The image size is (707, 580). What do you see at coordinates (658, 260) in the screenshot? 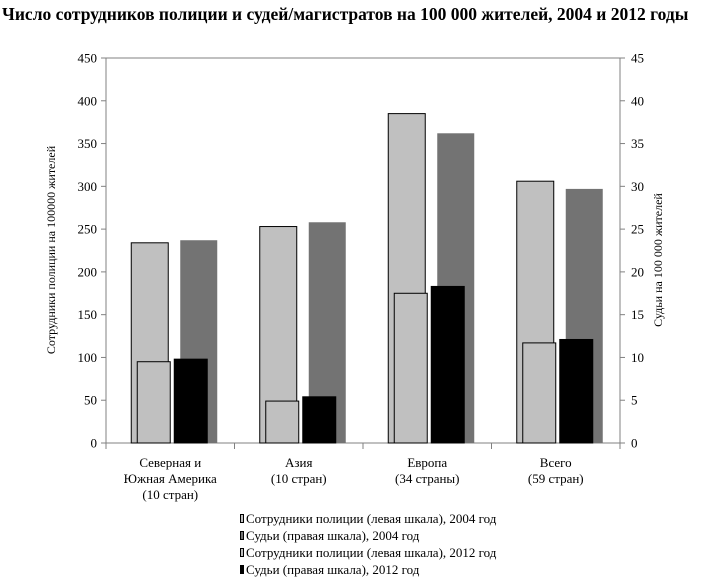
I see `right-axis-title: Судьи на 100 000 жителей` at bounding box center [658, 260].